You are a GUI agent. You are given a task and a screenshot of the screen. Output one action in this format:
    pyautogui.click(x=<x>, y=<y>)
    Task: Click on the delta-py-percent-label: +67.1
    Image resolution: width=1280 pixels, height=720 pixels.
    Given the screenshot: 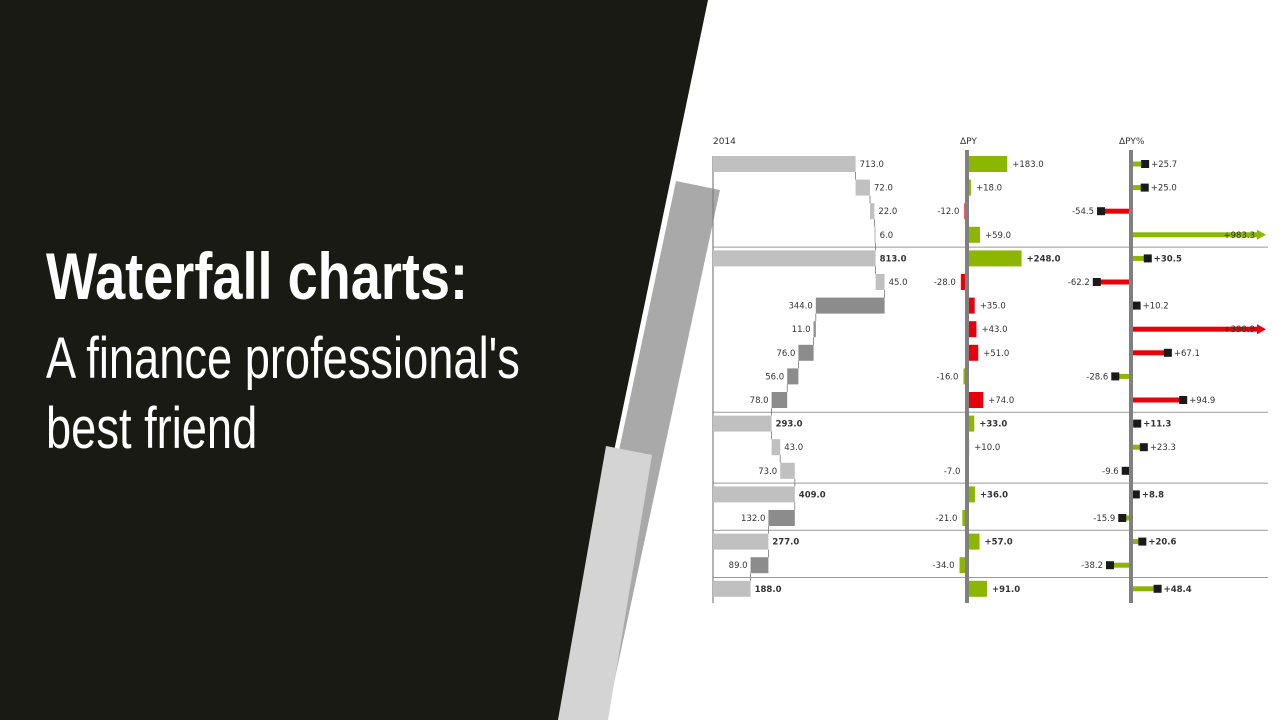 What is the action you would take?
    pyautogui.click(x=1187, y=354)
    